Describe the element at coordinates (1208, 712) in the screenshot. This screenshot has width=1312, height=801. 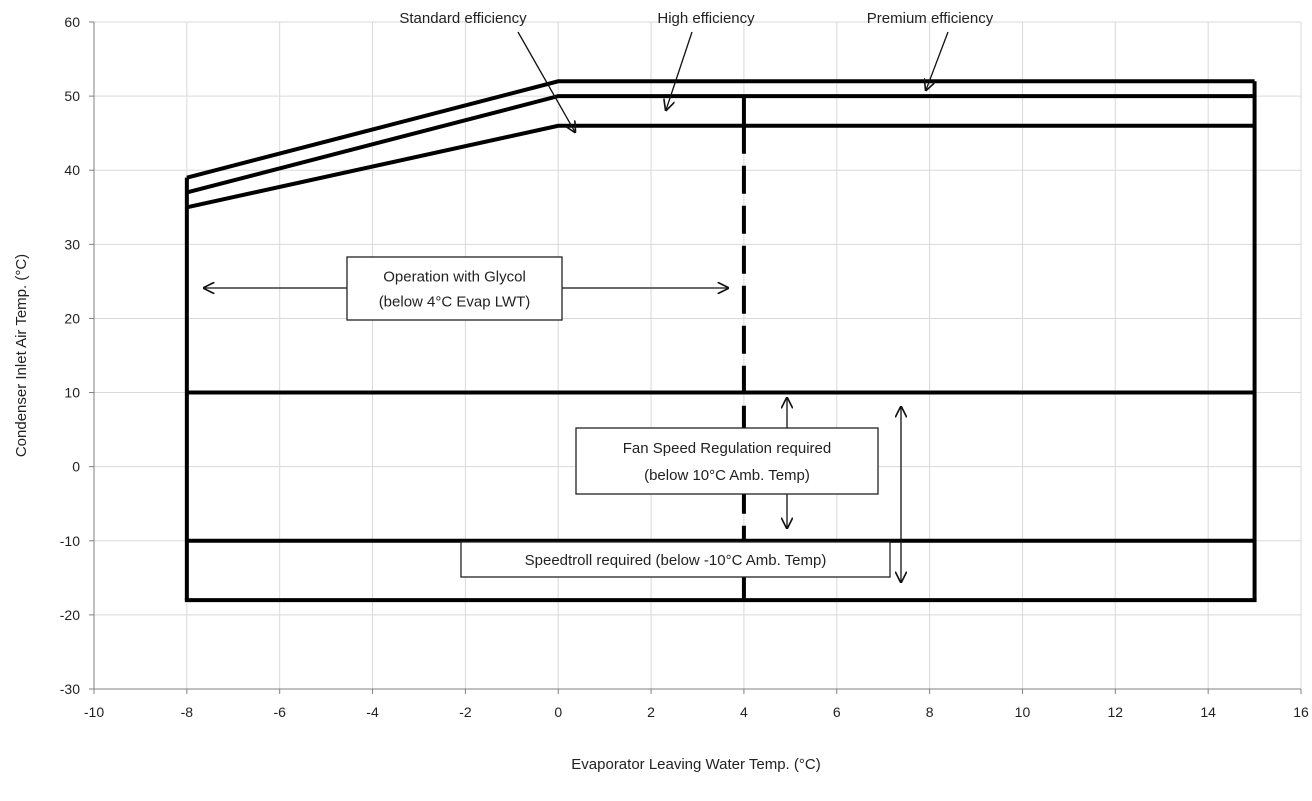
I see `x-tick-label: 14` at that location.